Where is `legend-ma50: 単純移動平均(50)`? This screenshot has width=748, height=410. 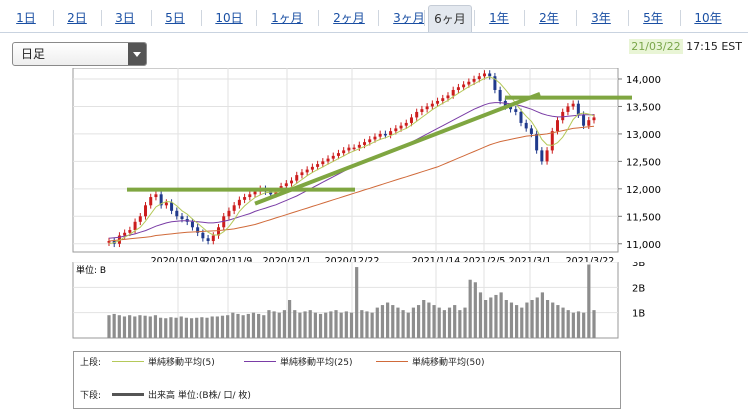
legend-ma50: 単純移動平均(50) is located at coordinates (448, 363).